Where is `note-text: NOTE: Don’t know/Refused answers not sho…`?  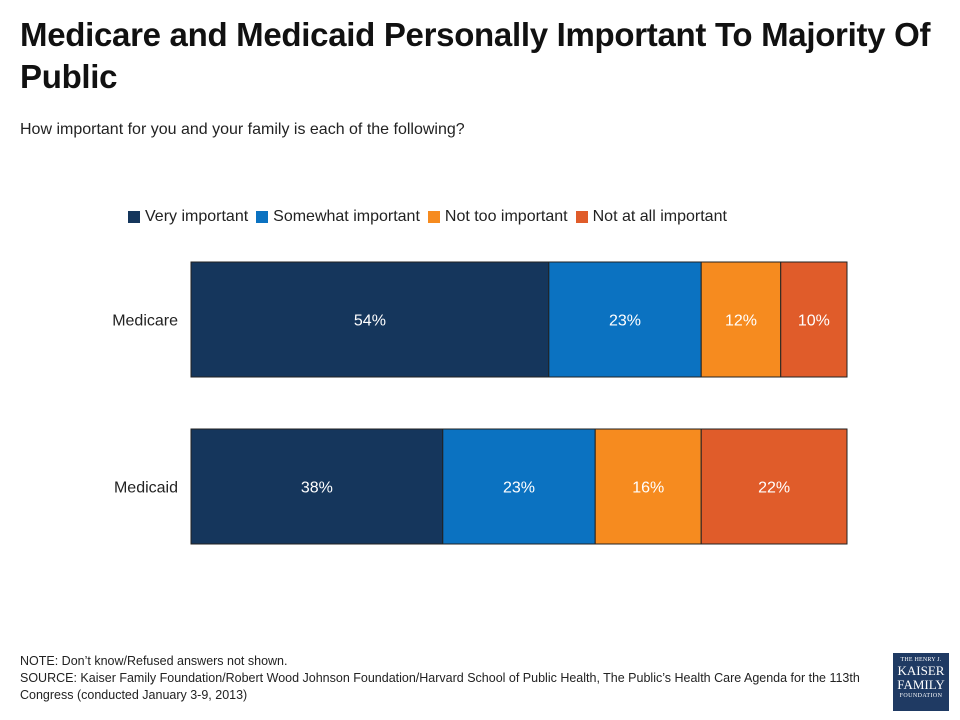 note-text: NOTE: Don’t know/Refused answers not sho… is located at coordinates (154, 661).